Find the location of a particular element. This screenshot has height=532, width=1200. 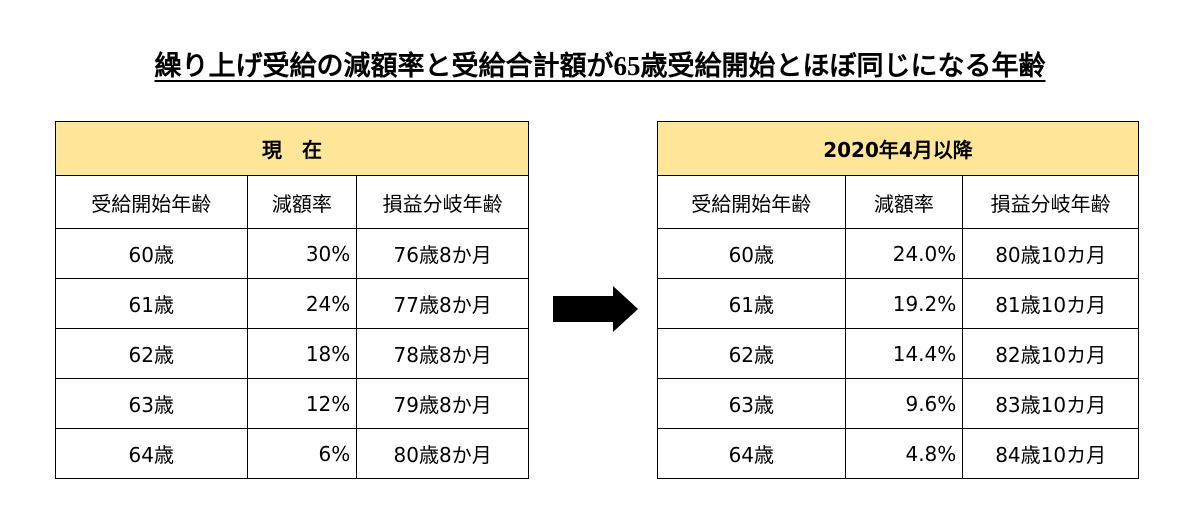

table-row: 61歳 19.2% 81歳10カ月 is located at coordinates (898, 303).